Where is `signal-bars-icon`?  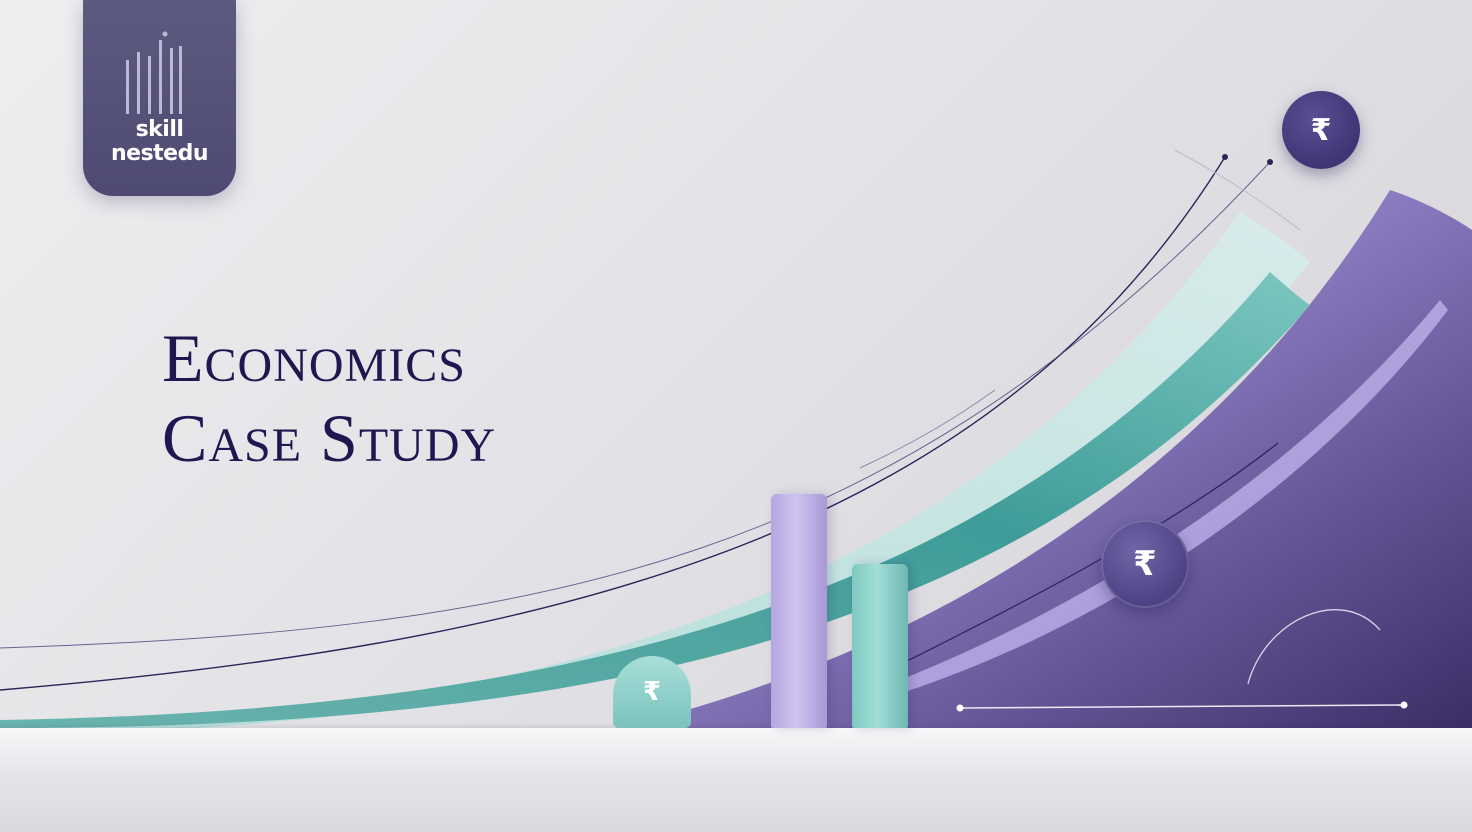
signal-bars-icon is located at coordinates (154, 72).